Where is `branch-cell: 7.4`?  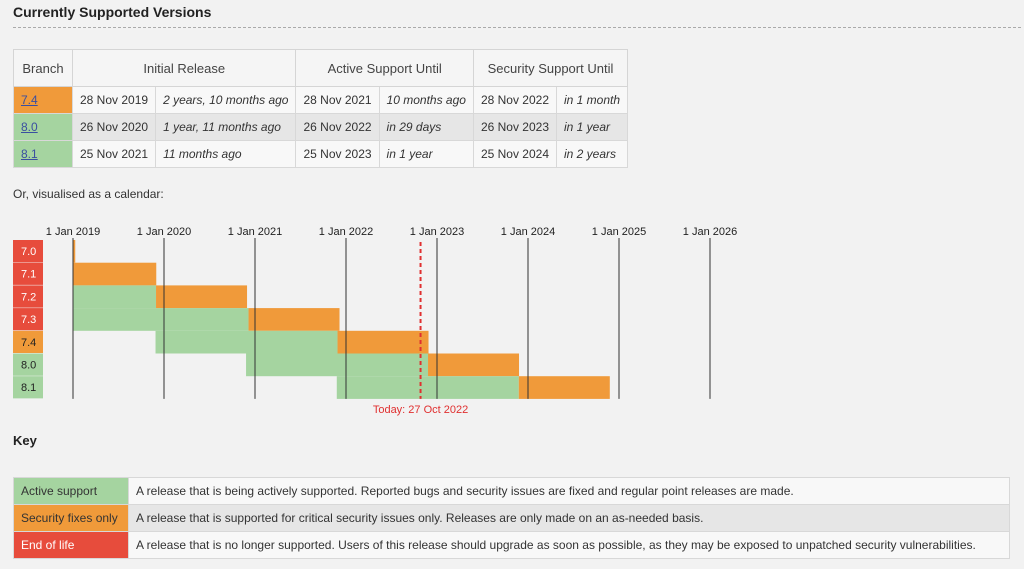 branch-cell: 7.4 is located at coordinates (43, 100).